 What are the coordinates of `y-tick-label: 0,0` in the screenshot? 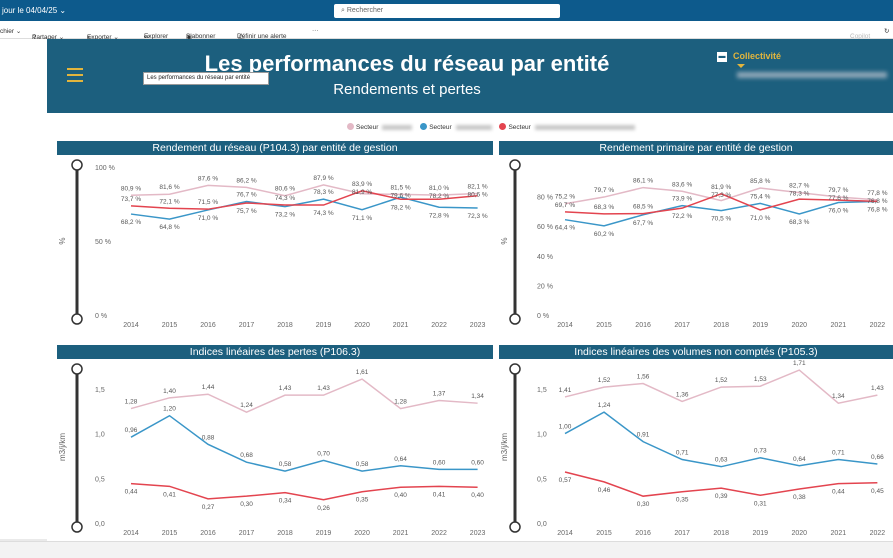 It's located at (100, 524).